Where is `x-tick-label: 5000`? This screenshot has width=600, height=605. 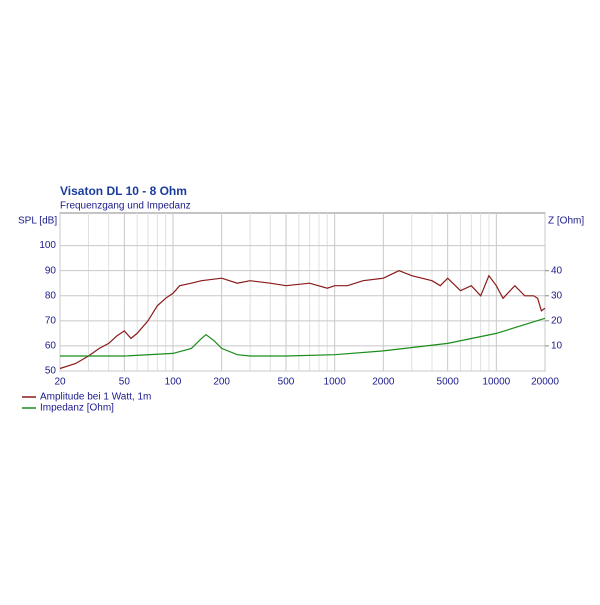
x-tick-label: 5000 is located at coordinates (448, 382).